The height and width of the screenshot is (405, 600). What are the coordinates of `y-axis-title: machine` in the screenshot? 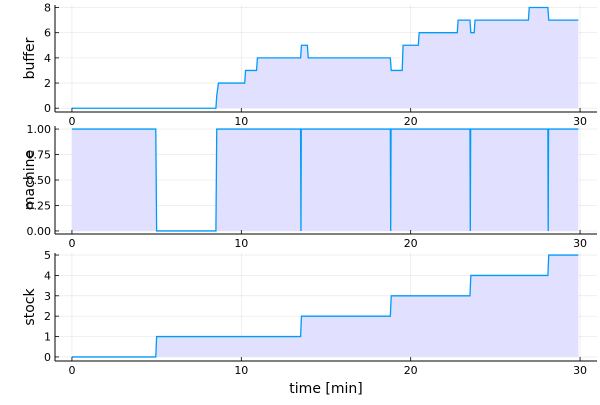 It's located at (30, 180).